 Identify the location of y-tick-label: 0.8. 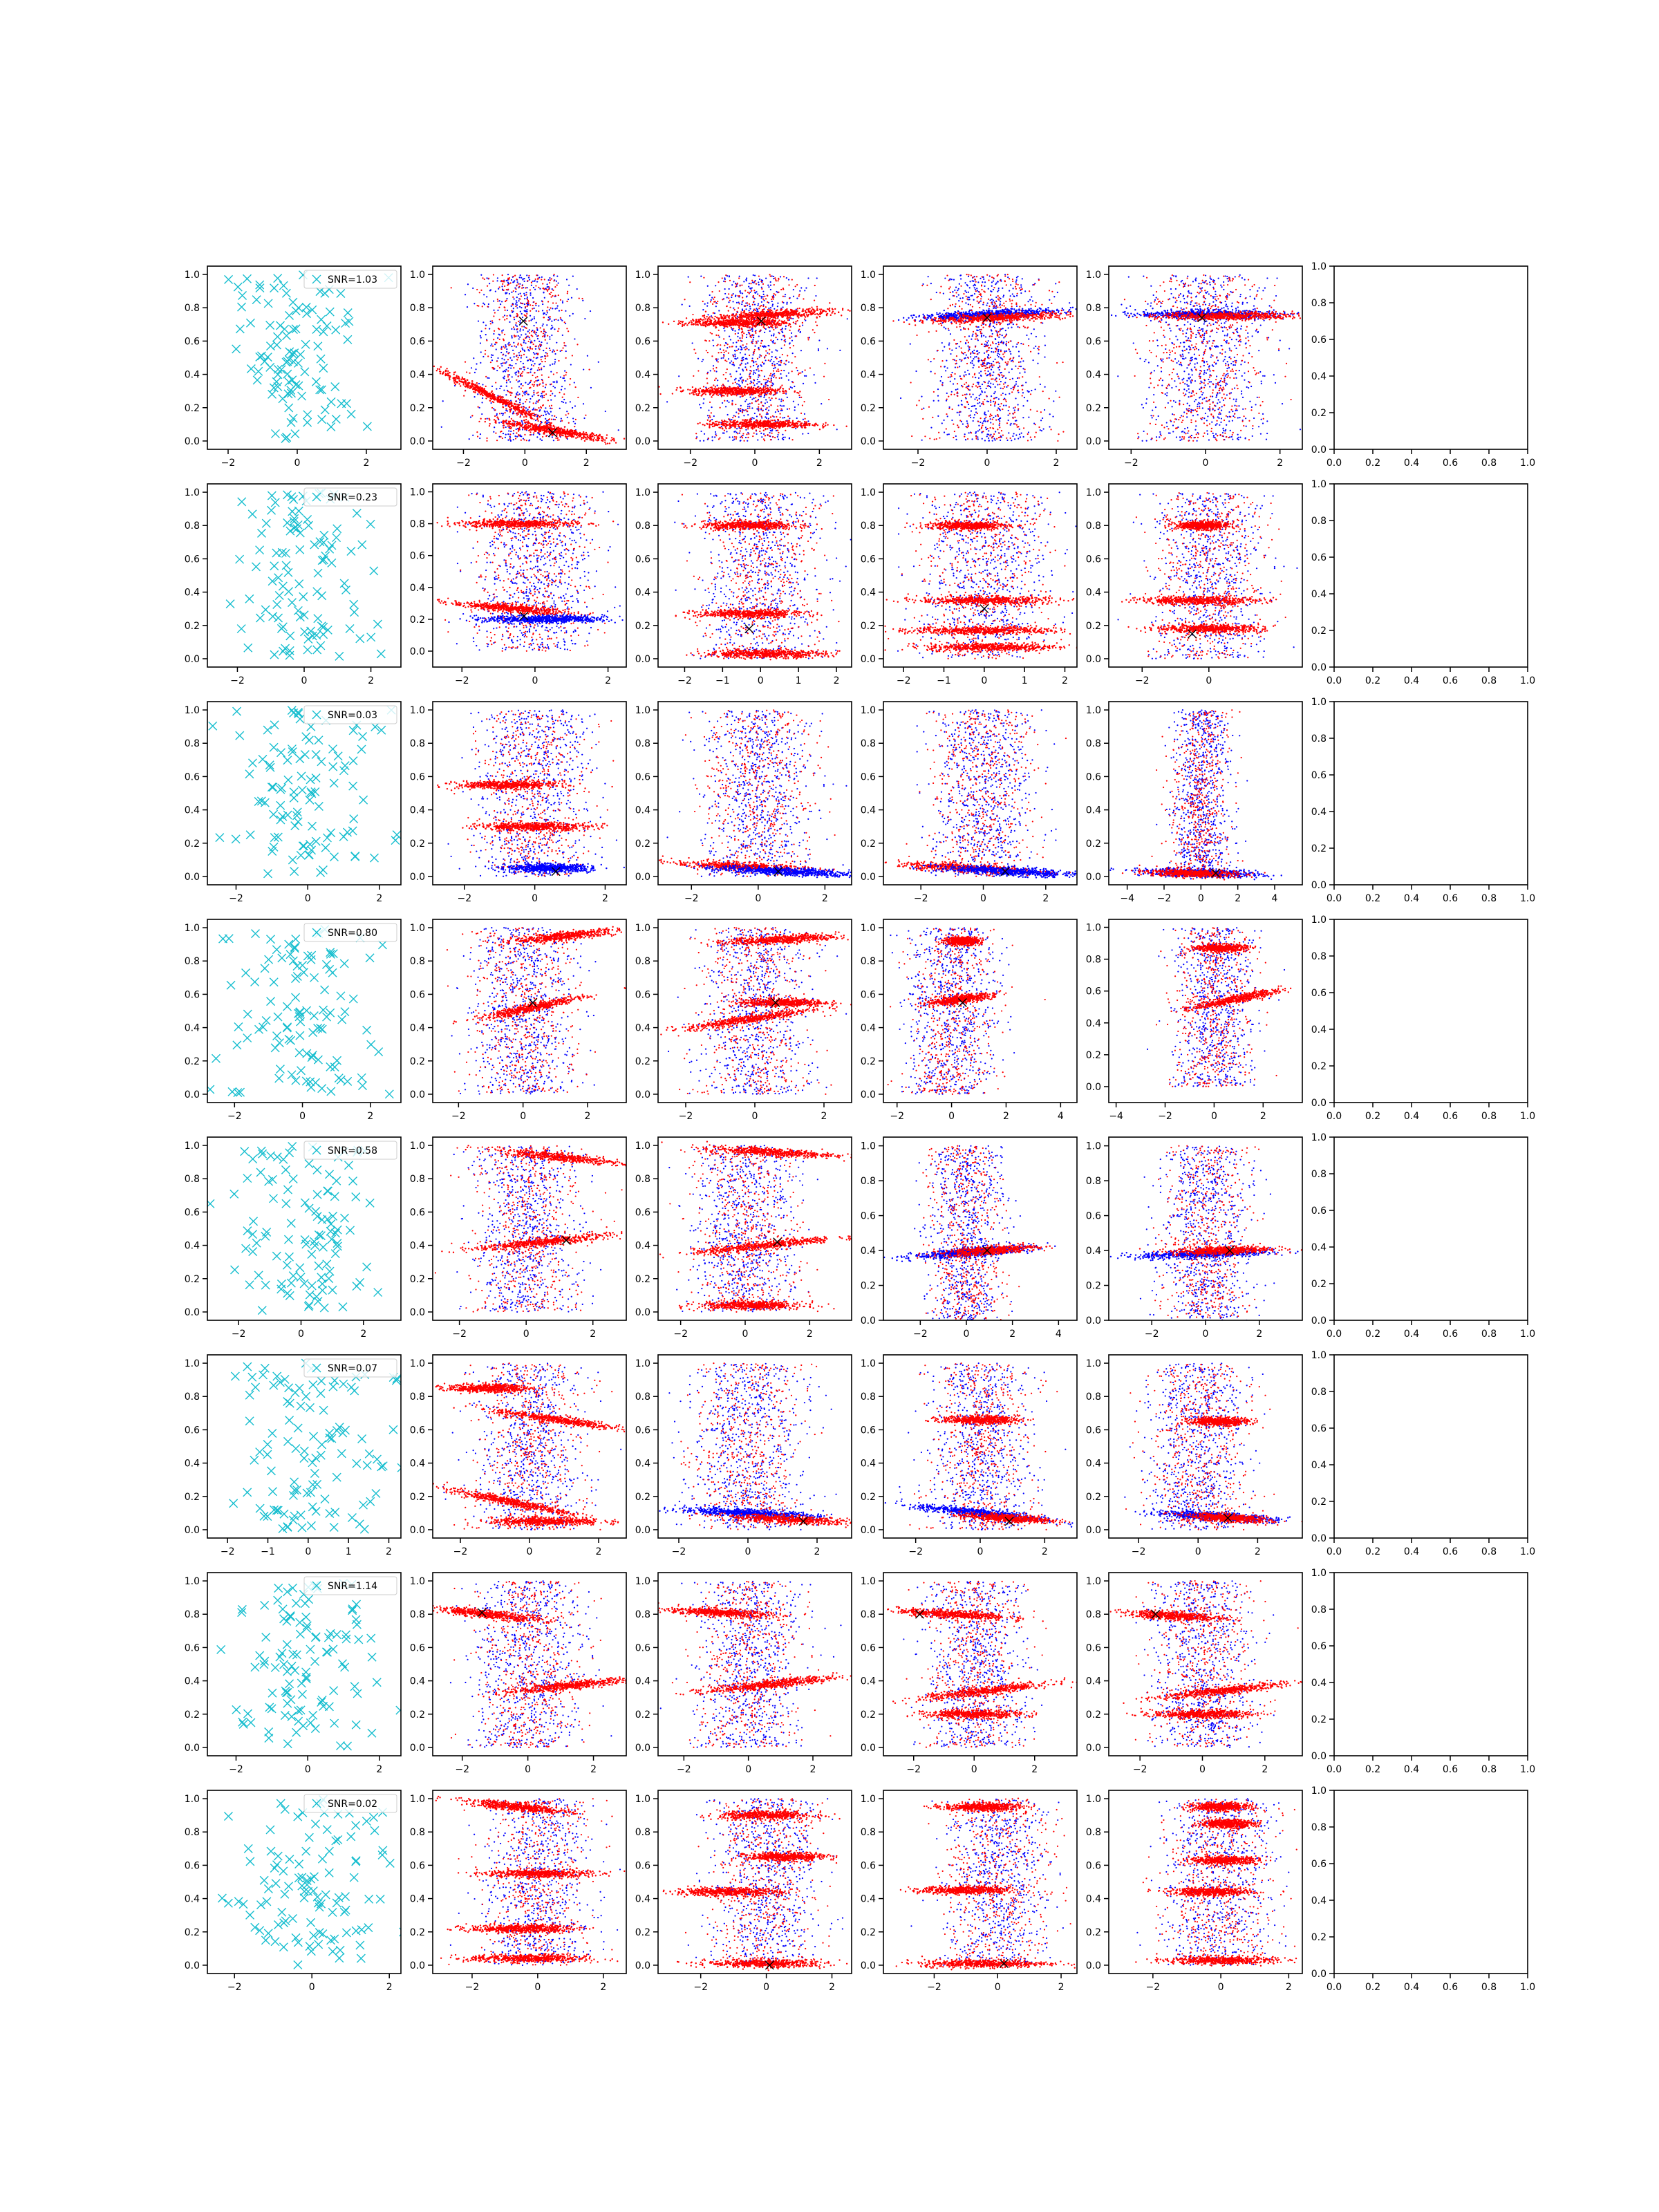
(192, 308).